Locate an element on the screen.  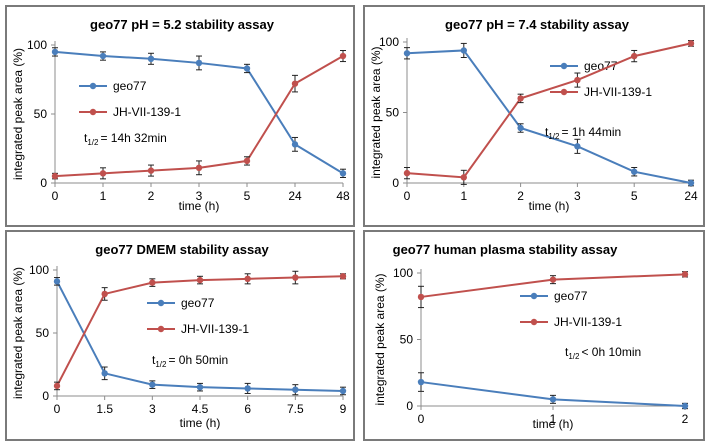
half-life-annotation: t1/2 = 0h 50min is located at coordinates (190, 361).